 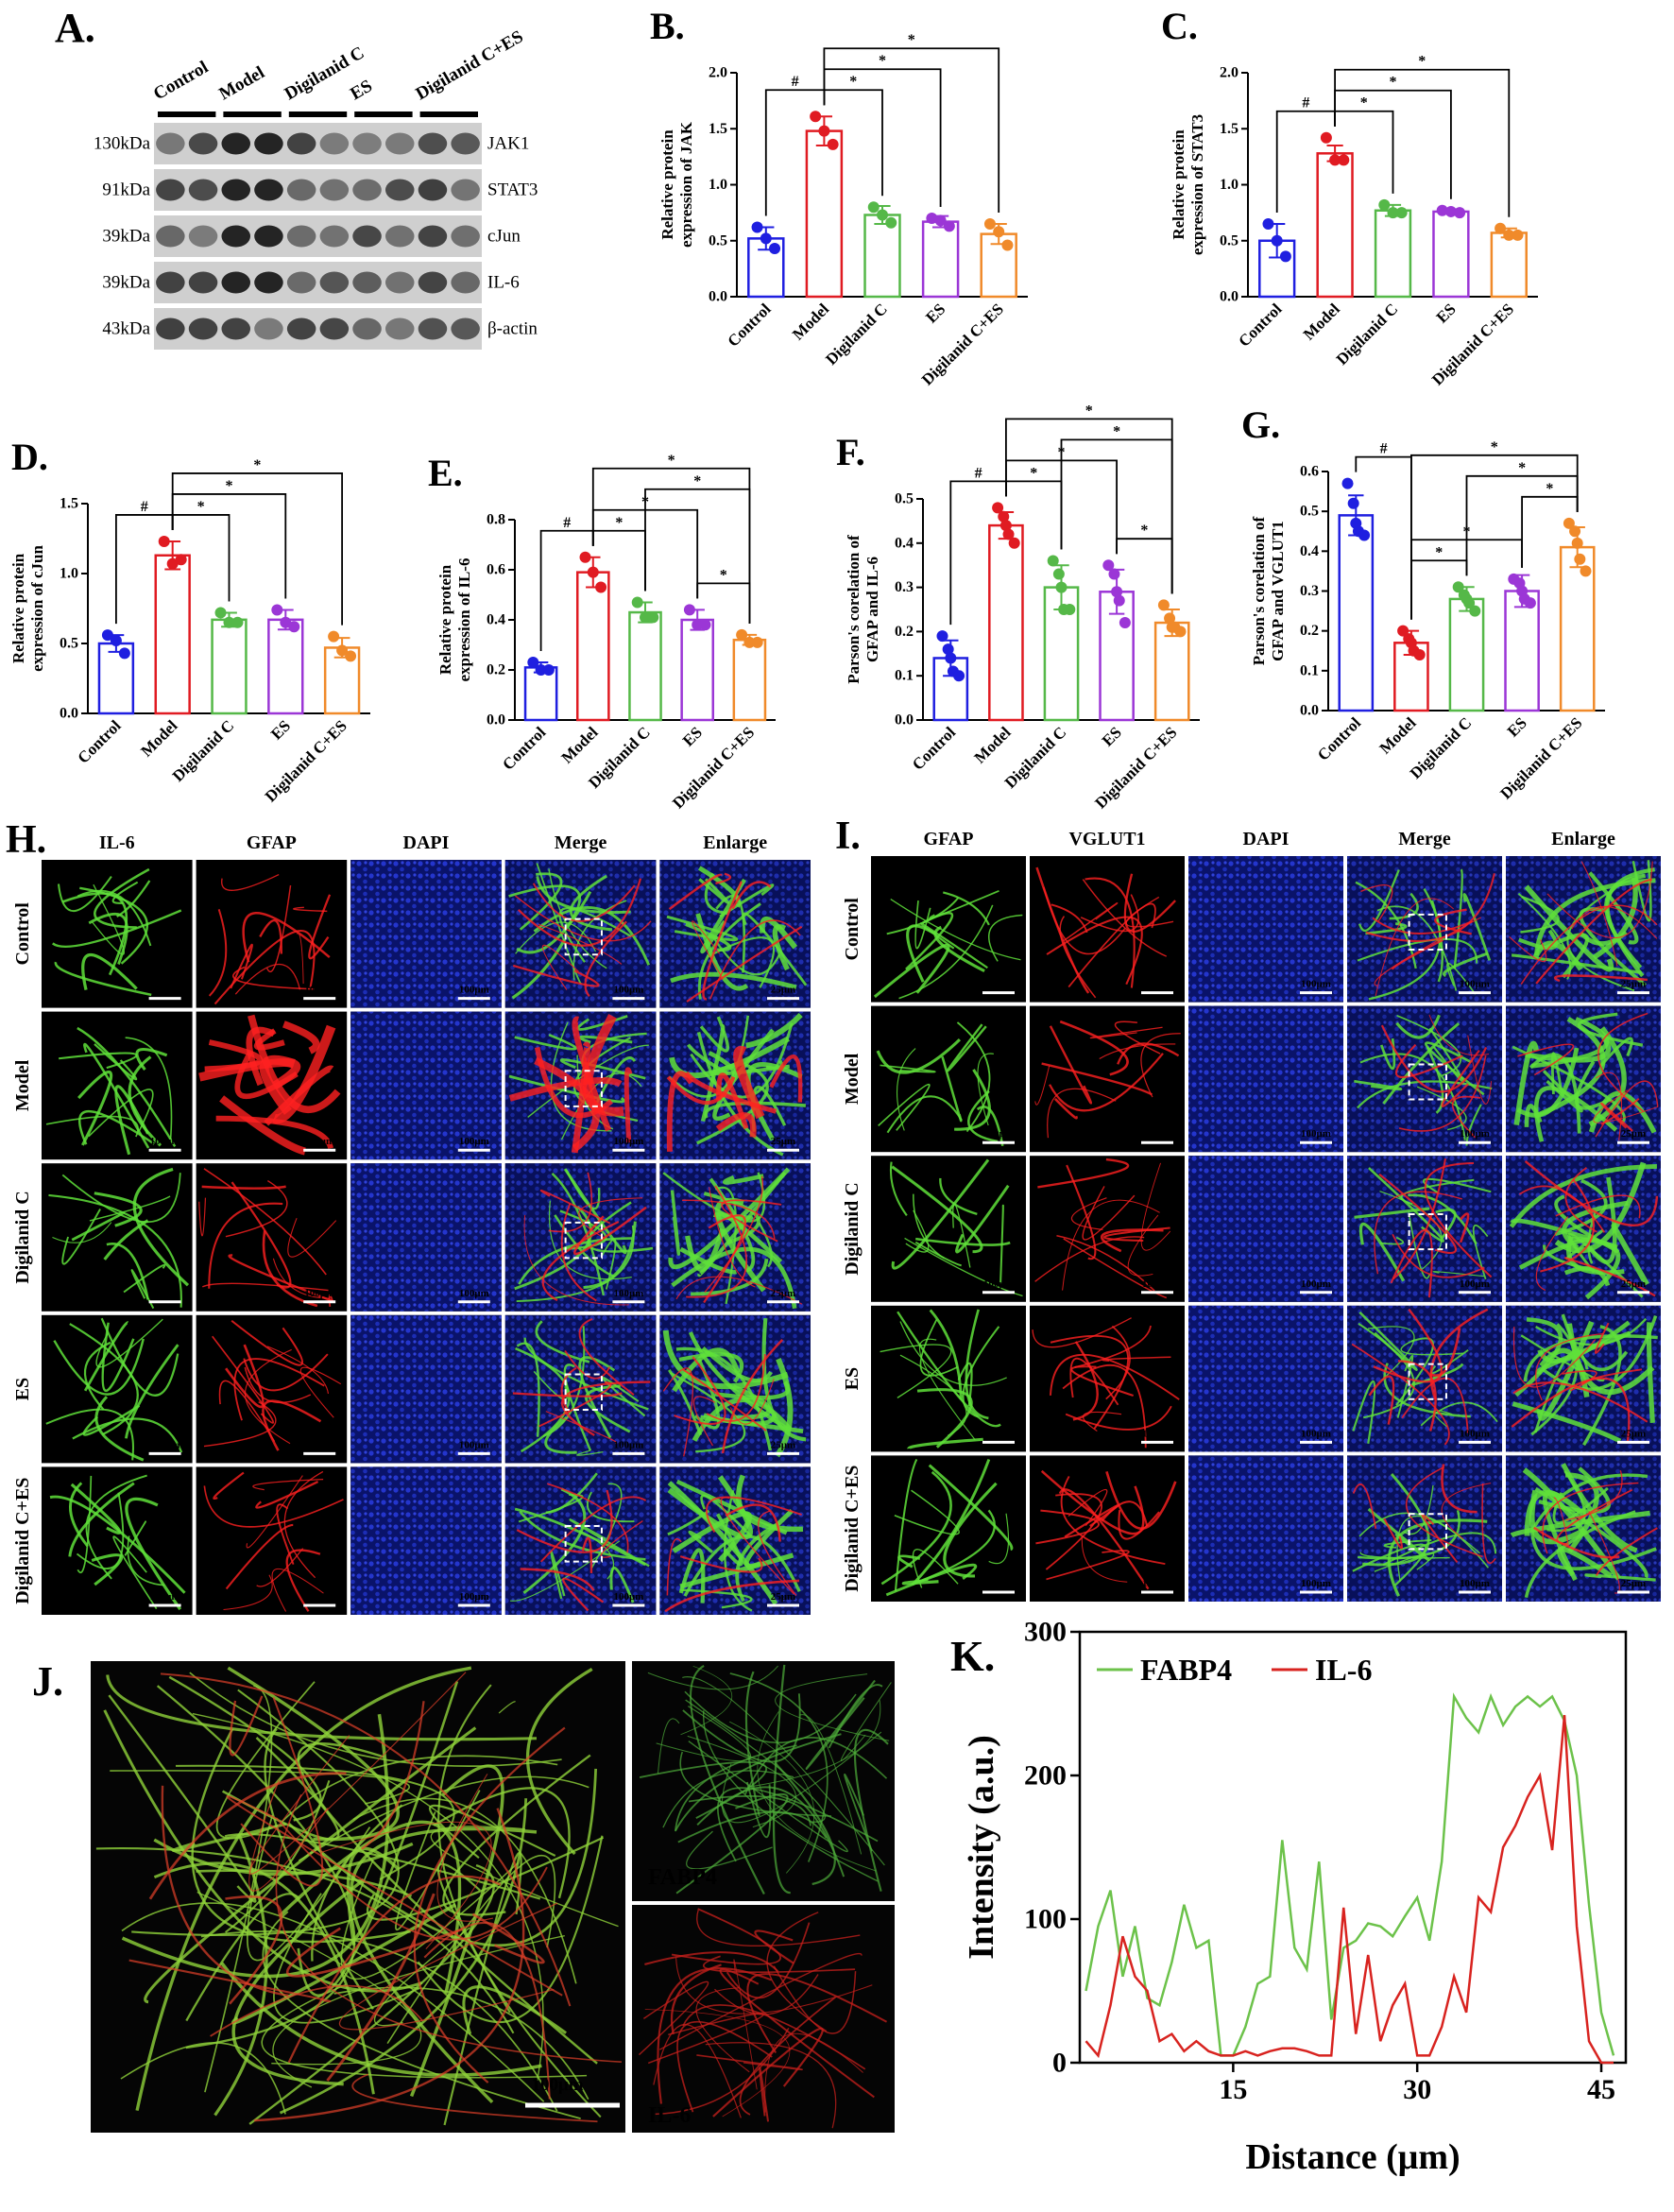 What do you see at coordinates (1339, 738) in the screenshot?
I see `x-tick-label: Control` at bounding box center [1339, 738].